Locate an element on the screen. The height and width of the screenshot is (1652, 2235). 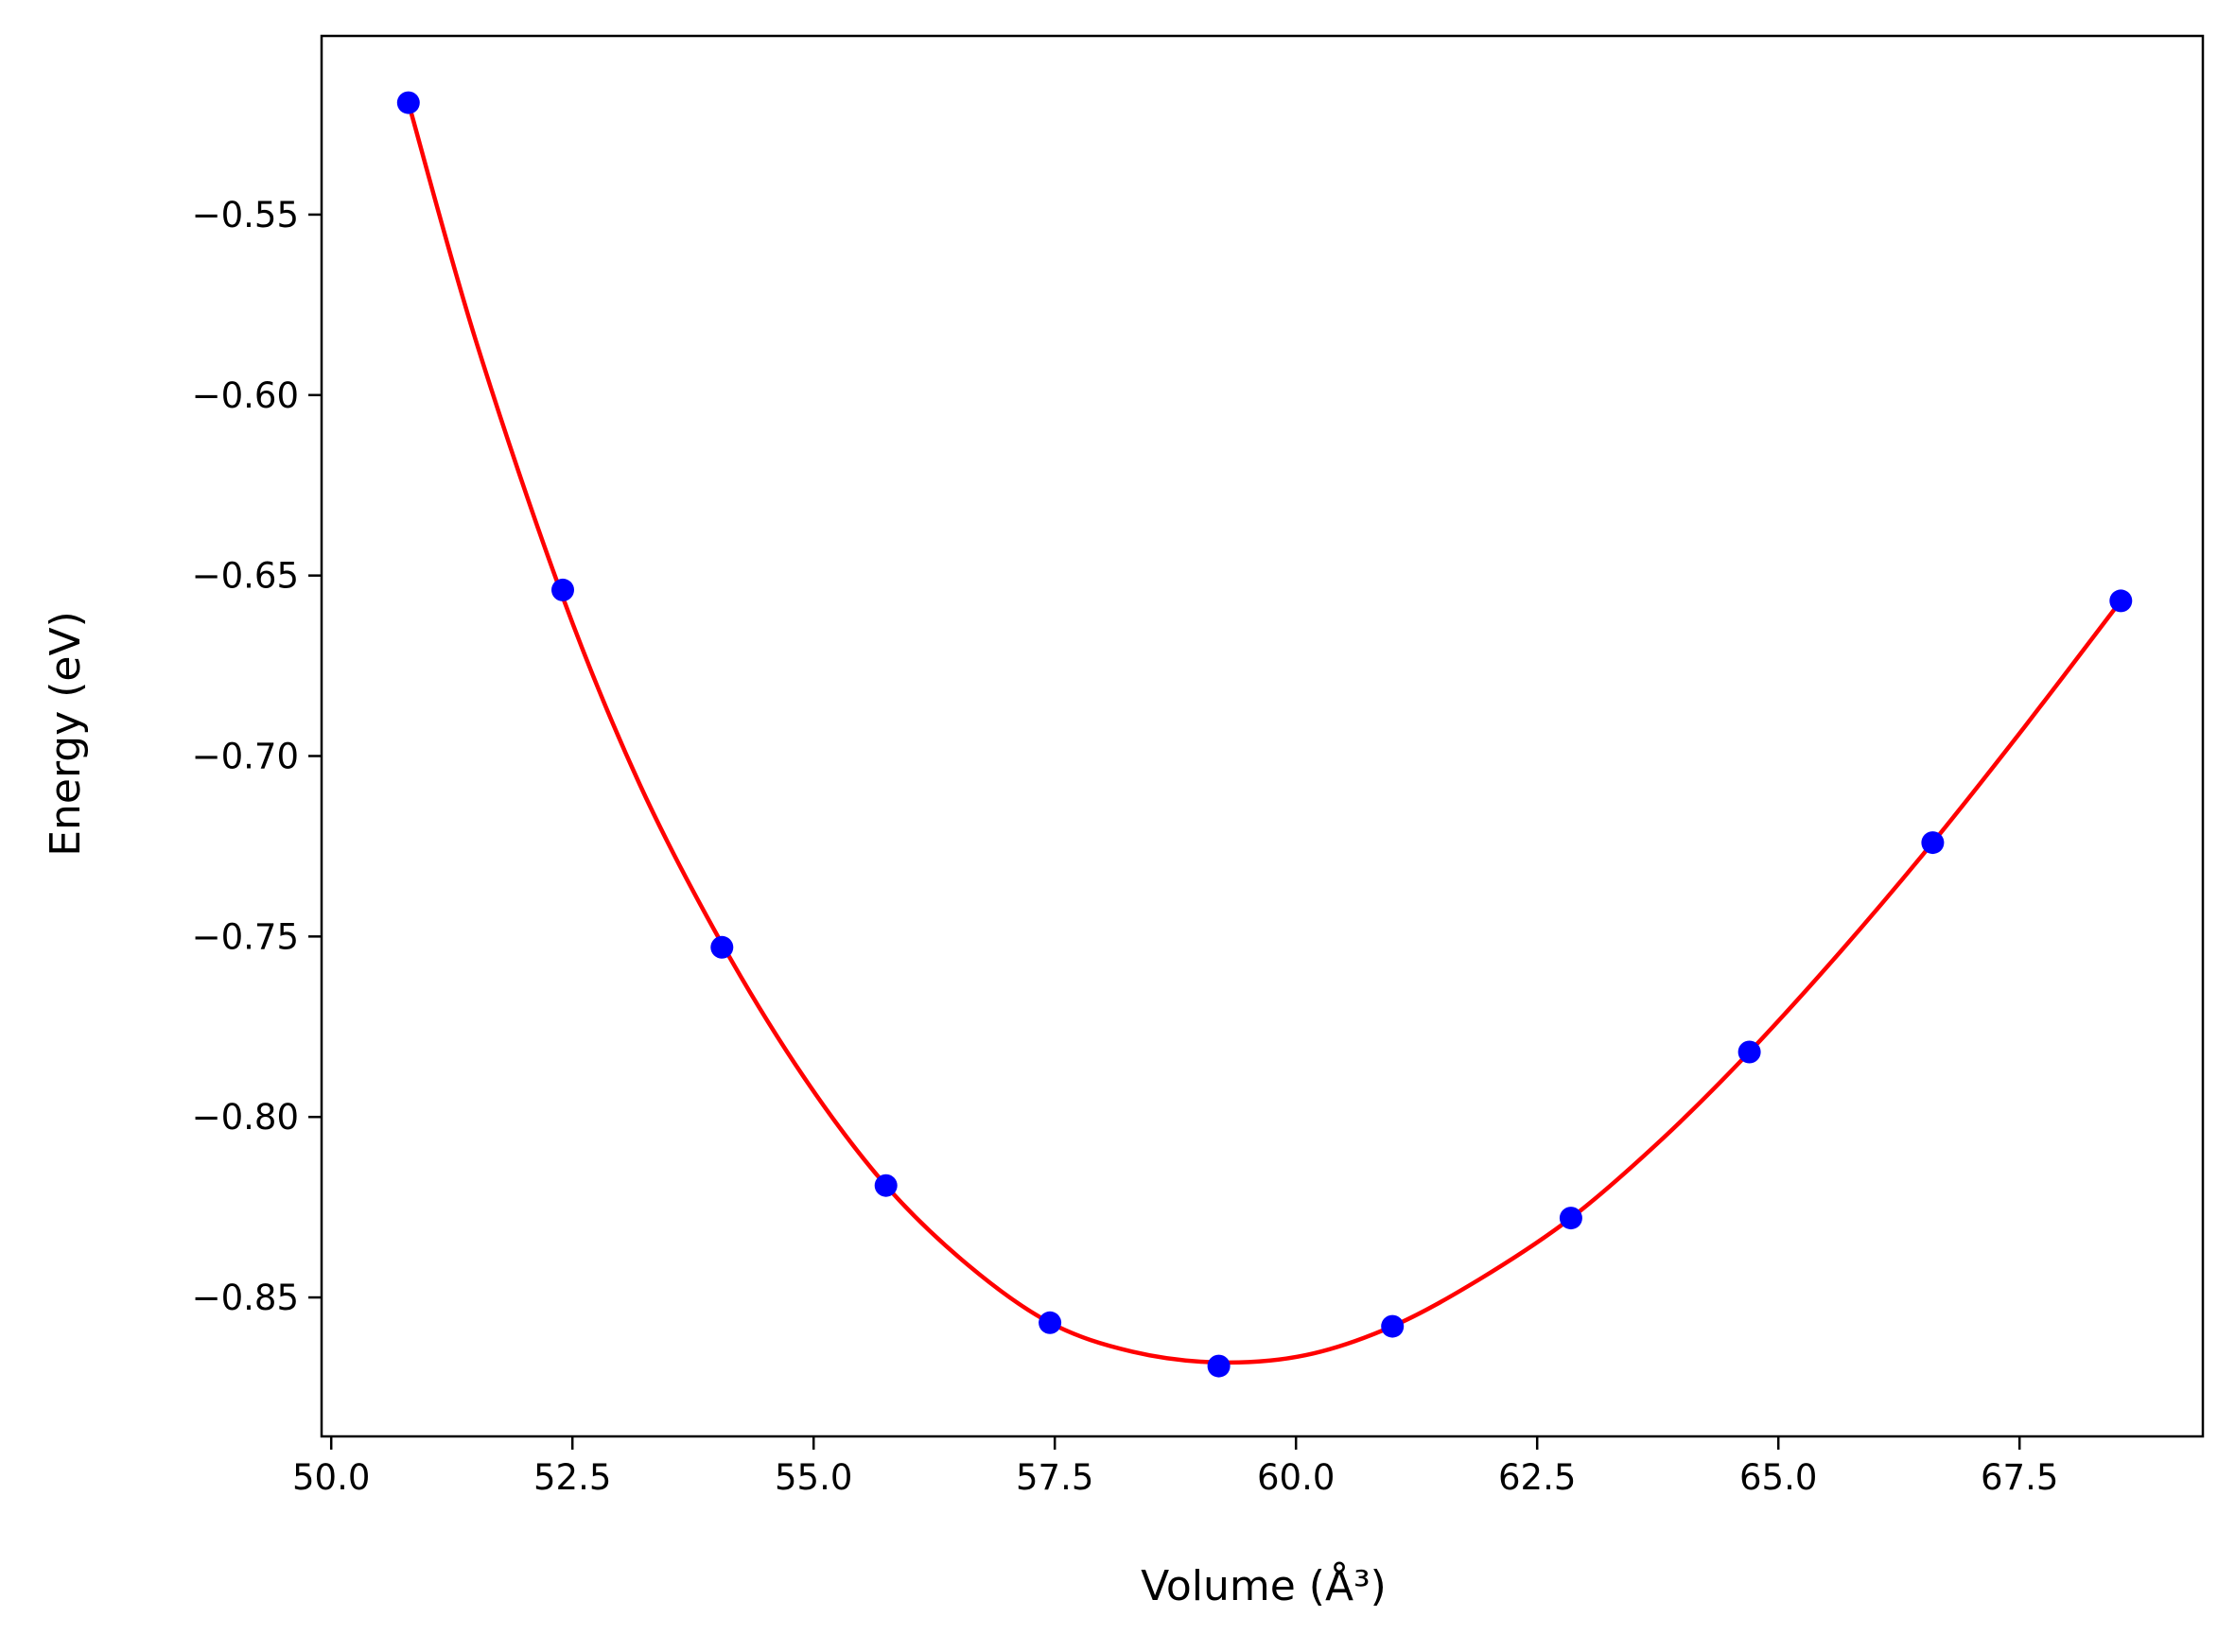
x-tick-label: 60.0 is located at coordinates (1296, 1477).